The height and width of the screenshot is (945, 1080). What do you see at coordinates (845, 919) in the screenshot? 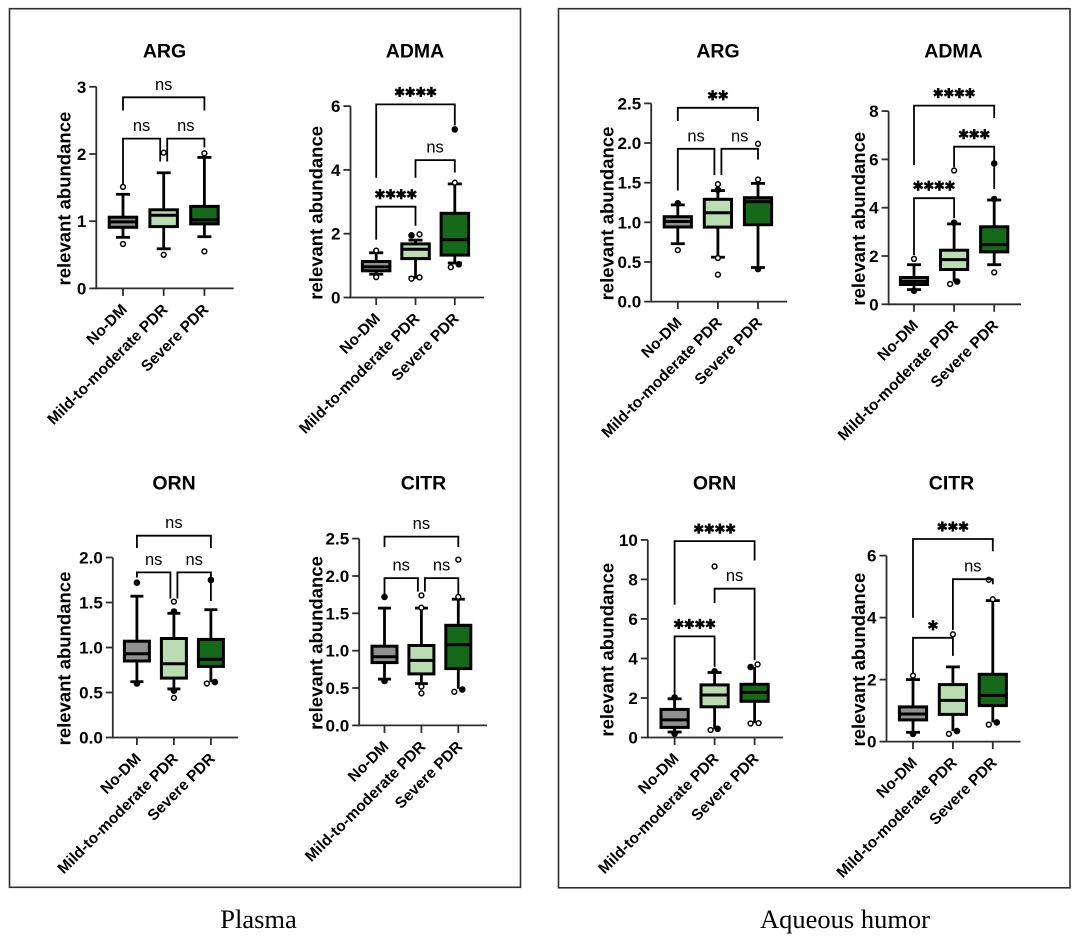
I see `svg-text: Aqueous humor` at bounding box center [845, 919].